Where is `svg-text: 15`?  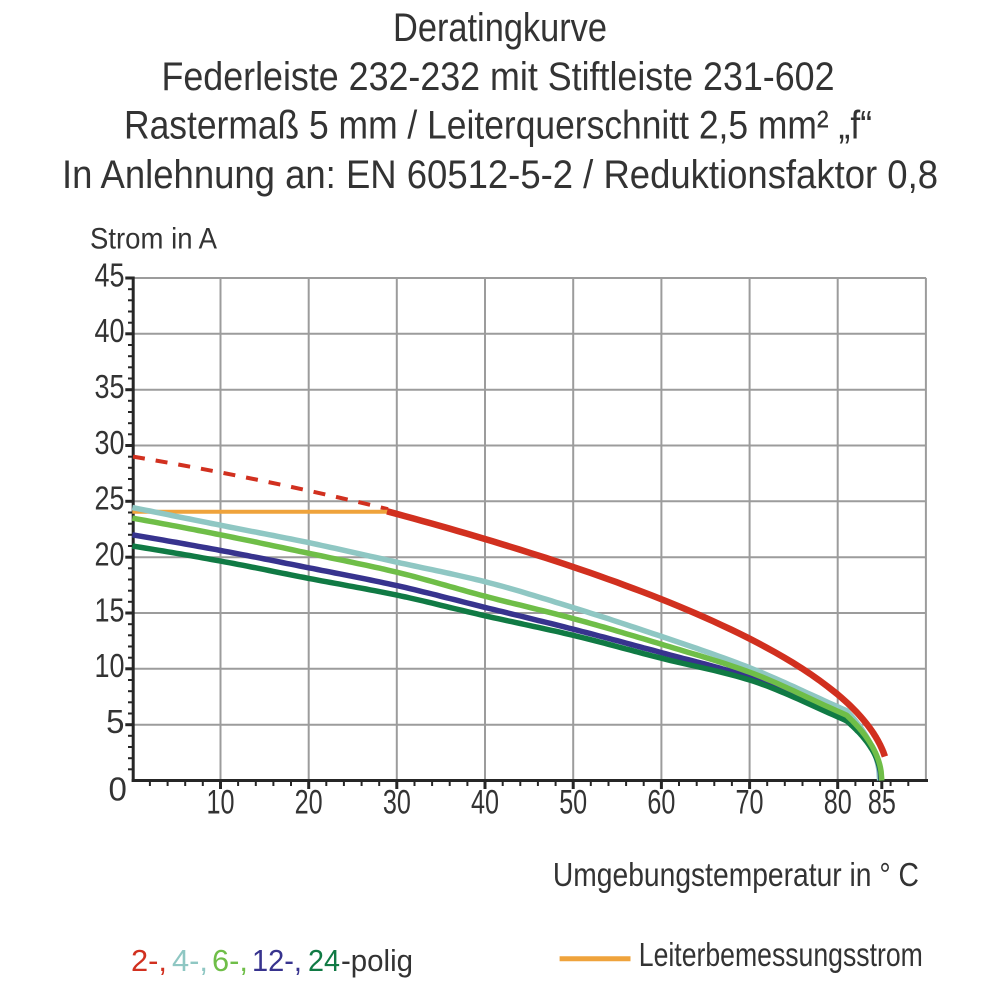 svg-text: 15 is located at coordinates (110, 609).